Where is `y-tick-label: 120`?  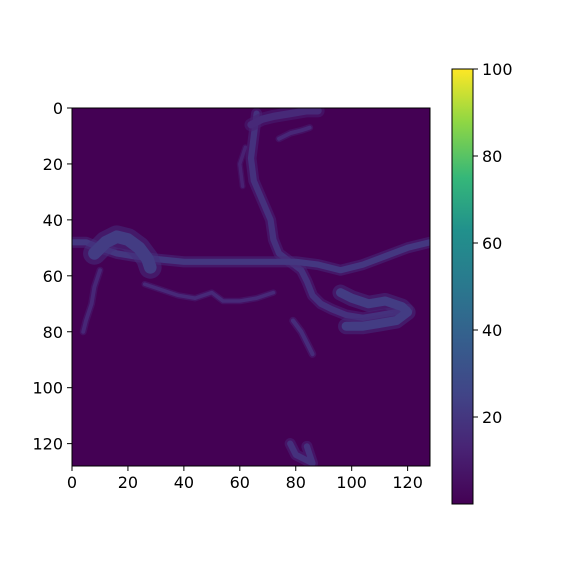 y-tick-label: 120 is located at coordinates (47, 444).